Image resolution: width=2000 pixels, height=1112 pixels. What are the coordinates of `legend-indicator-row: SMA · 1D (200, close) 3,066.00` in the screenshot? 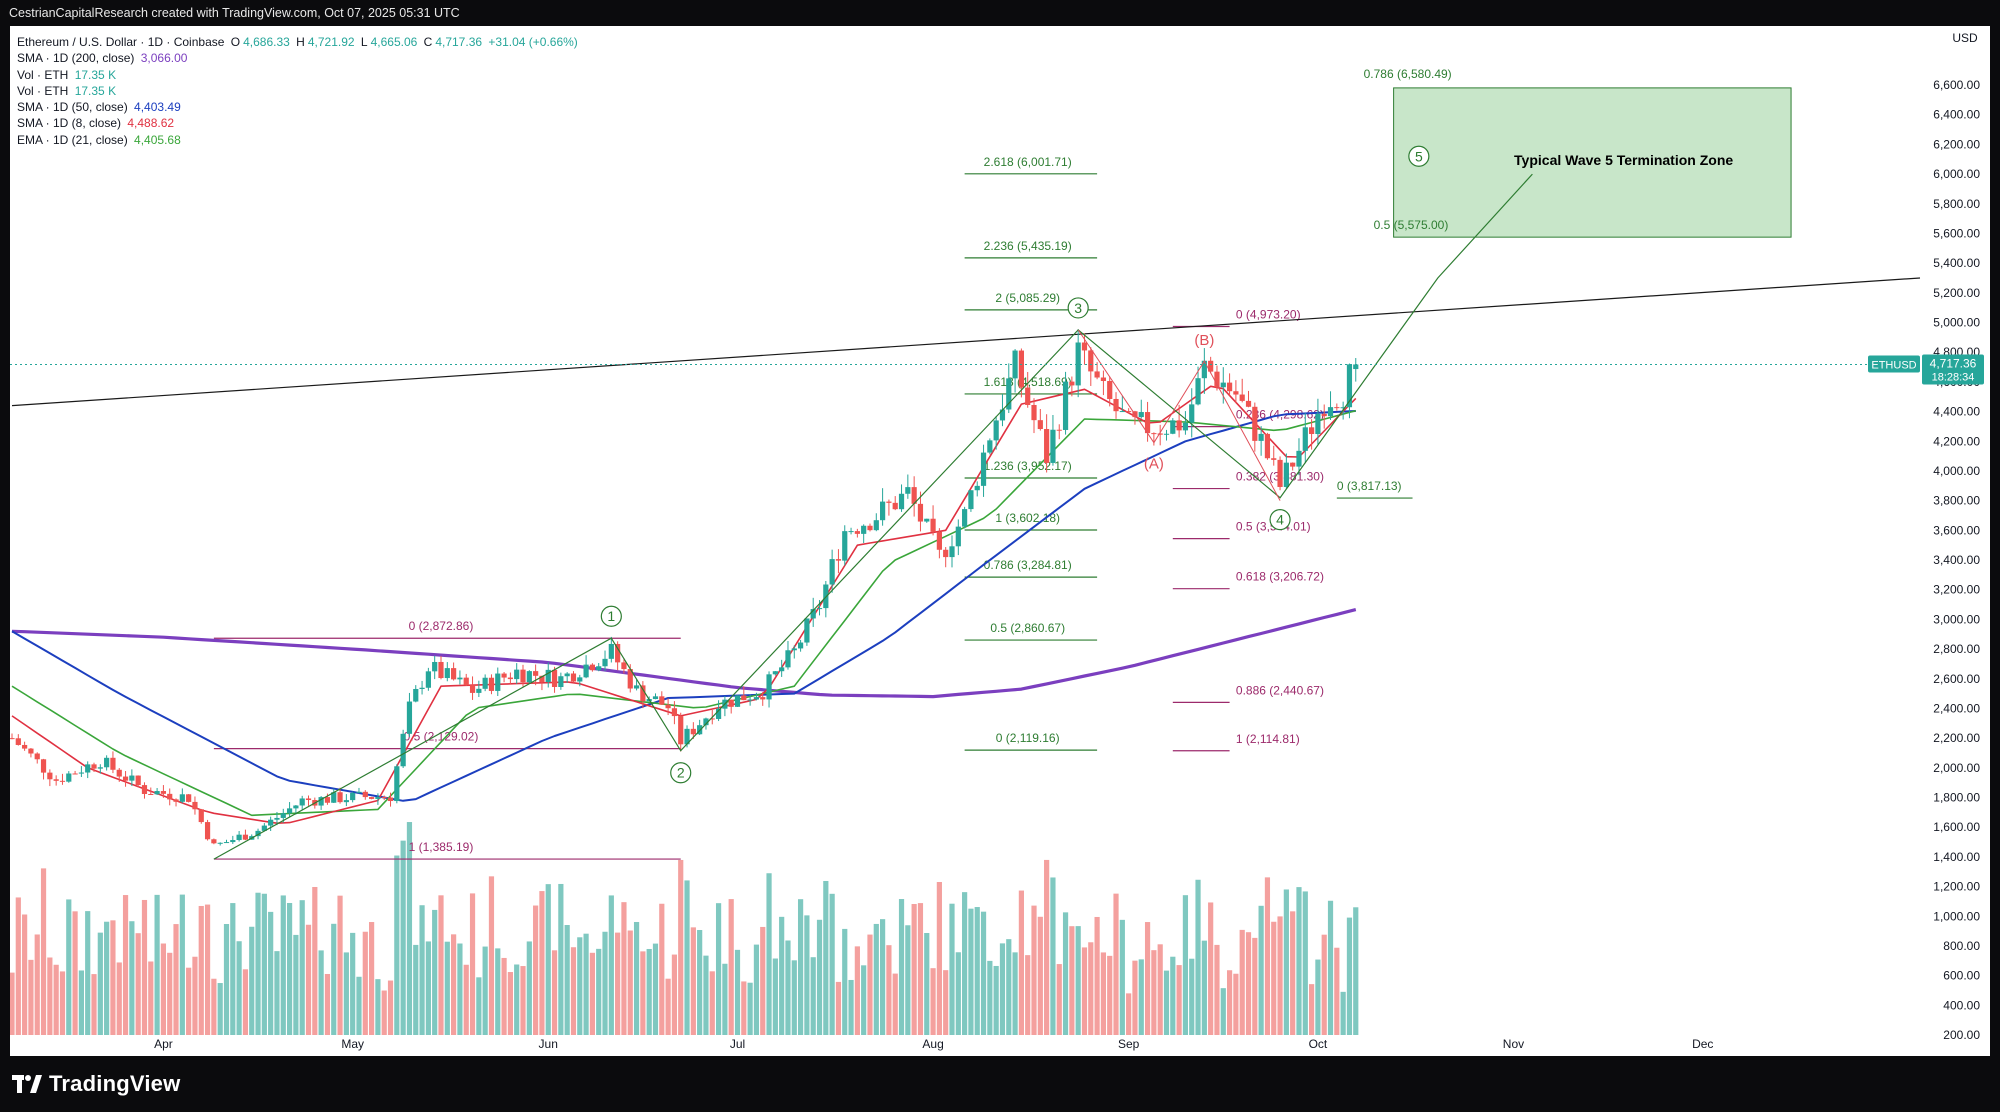 It's located at (299, 58).